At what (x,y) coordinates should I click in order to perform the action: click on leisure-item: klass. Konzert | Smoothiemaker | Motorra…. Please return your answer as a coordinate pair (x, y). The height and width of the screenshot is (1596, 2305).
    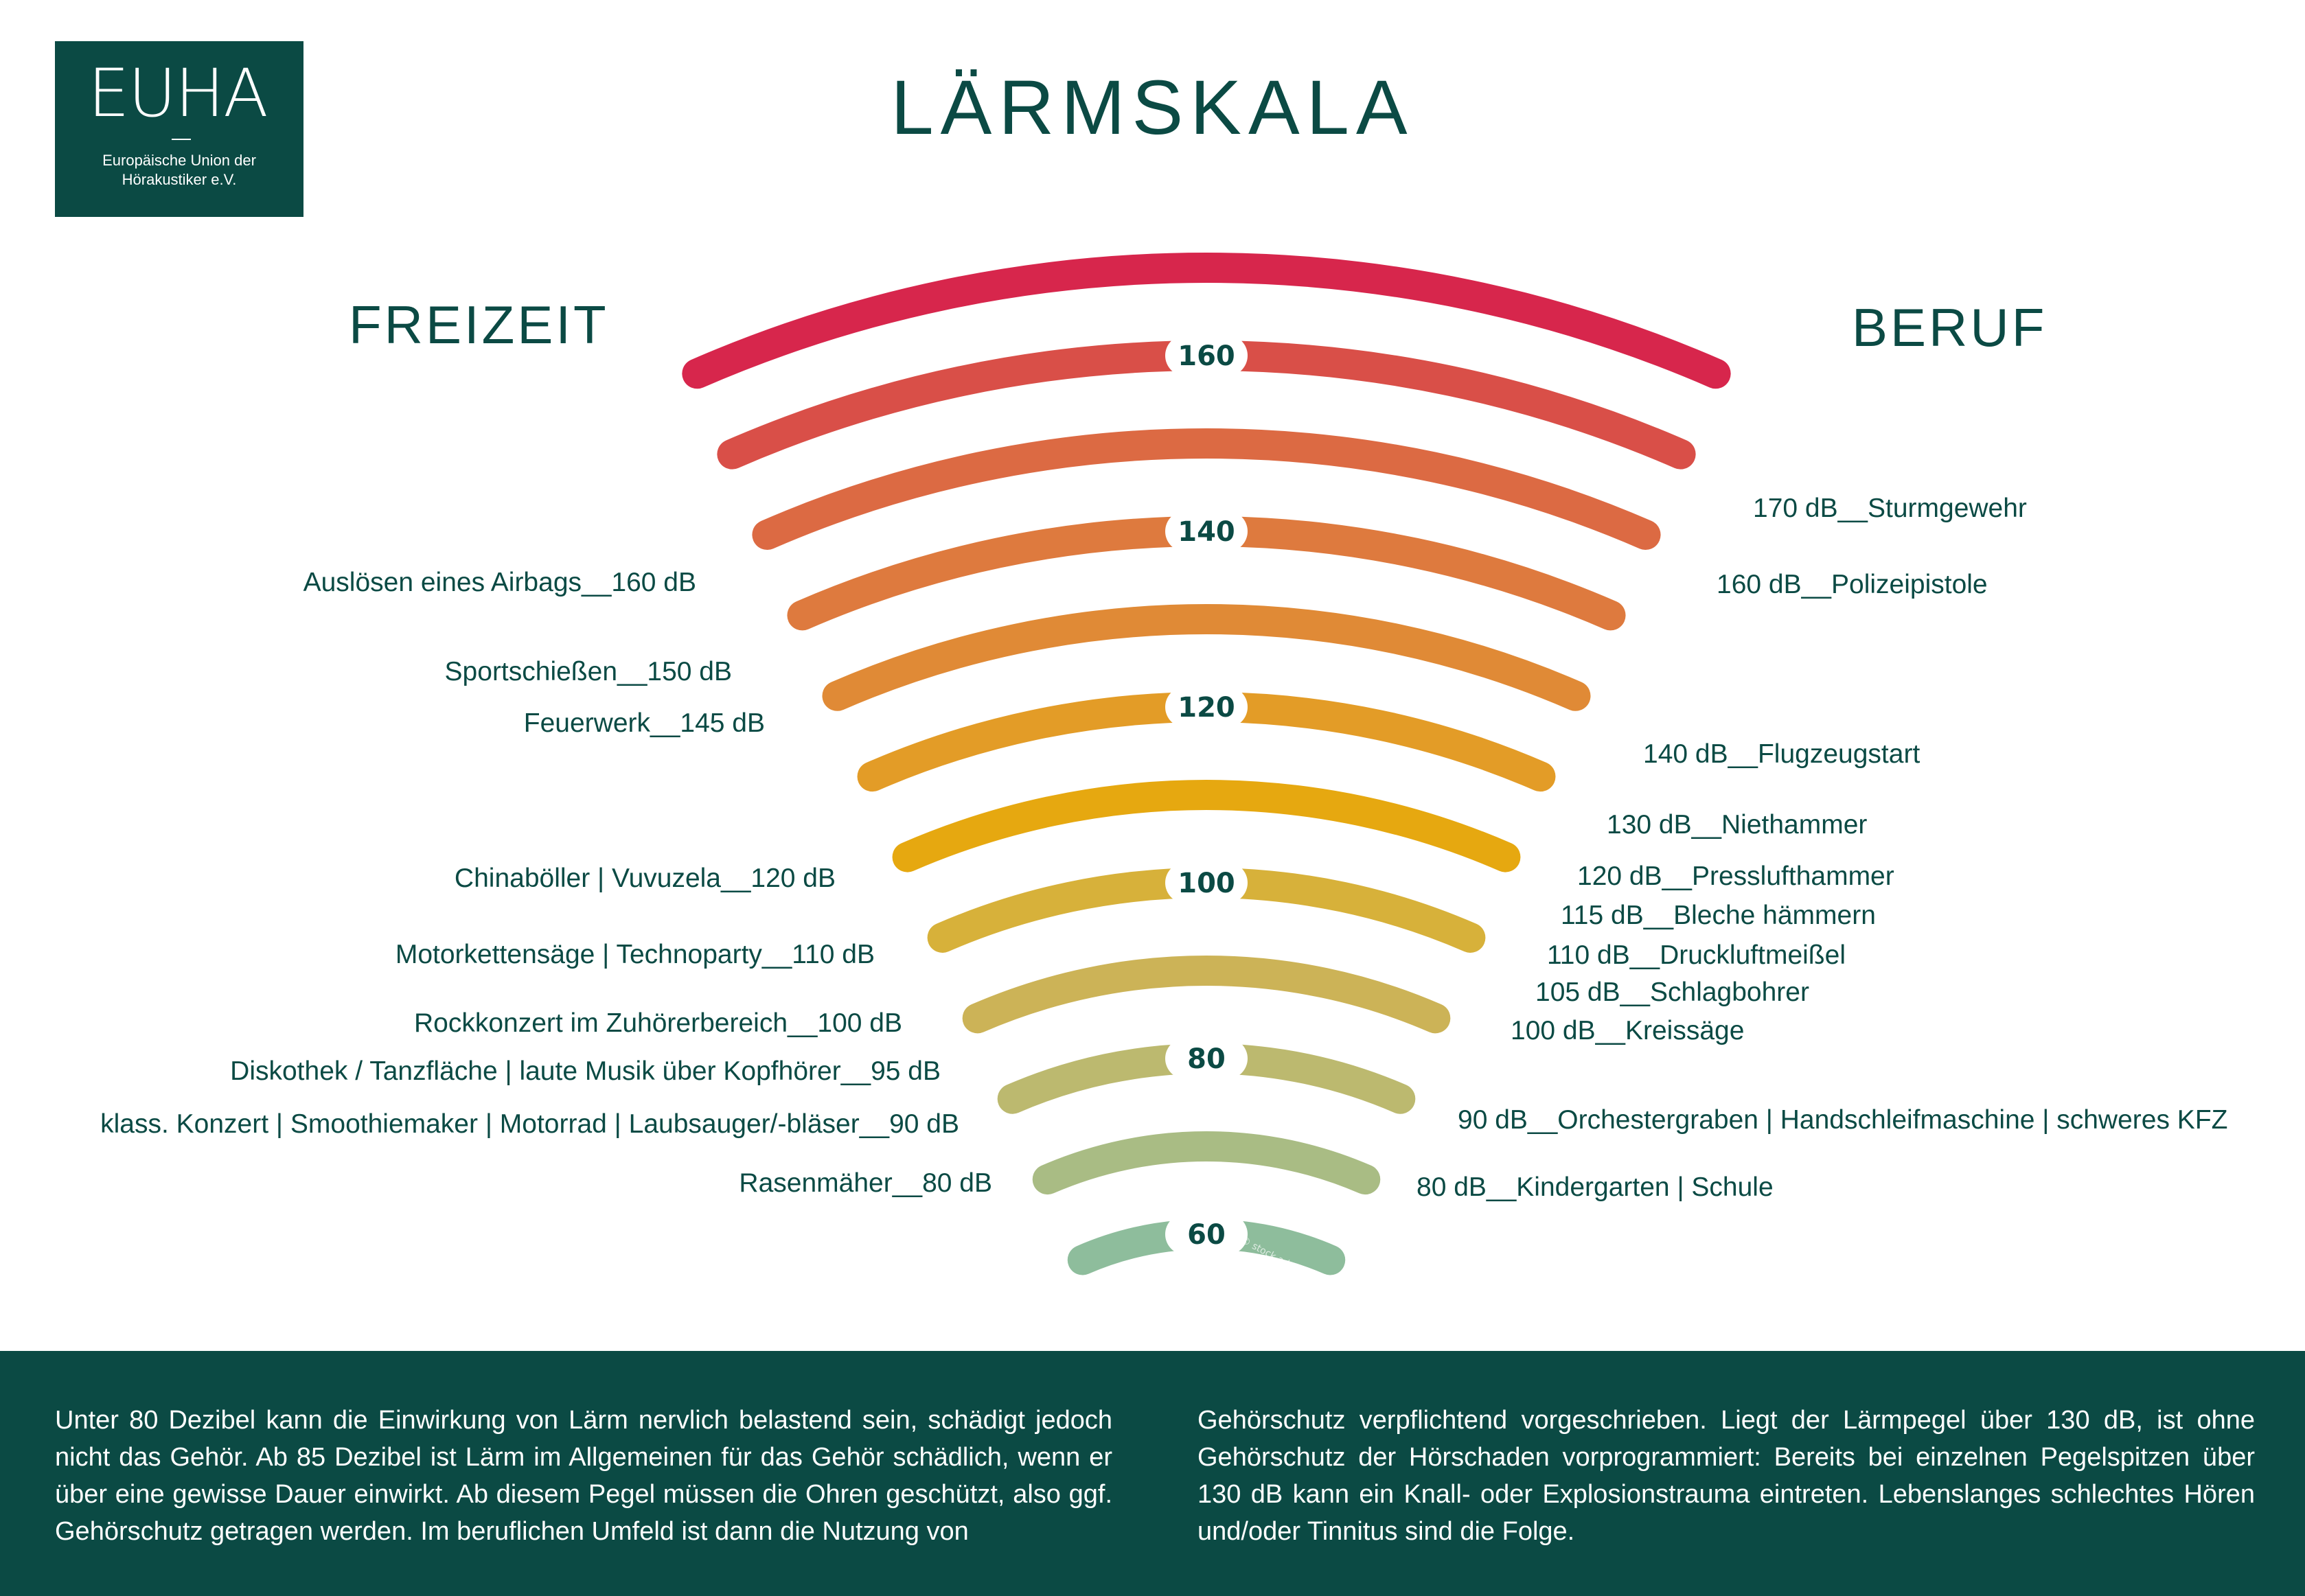
    Looking at the image, I should click on (529, 1124).